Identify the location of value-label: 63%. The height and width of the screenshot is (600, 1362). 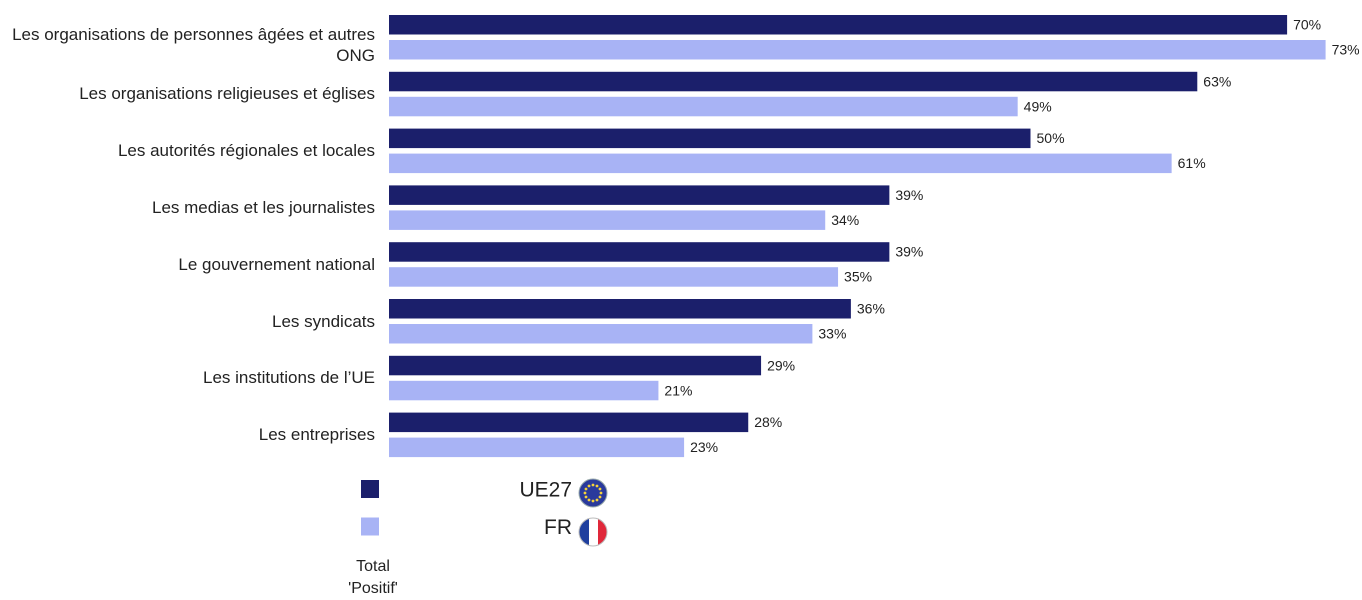
(1217, 81).